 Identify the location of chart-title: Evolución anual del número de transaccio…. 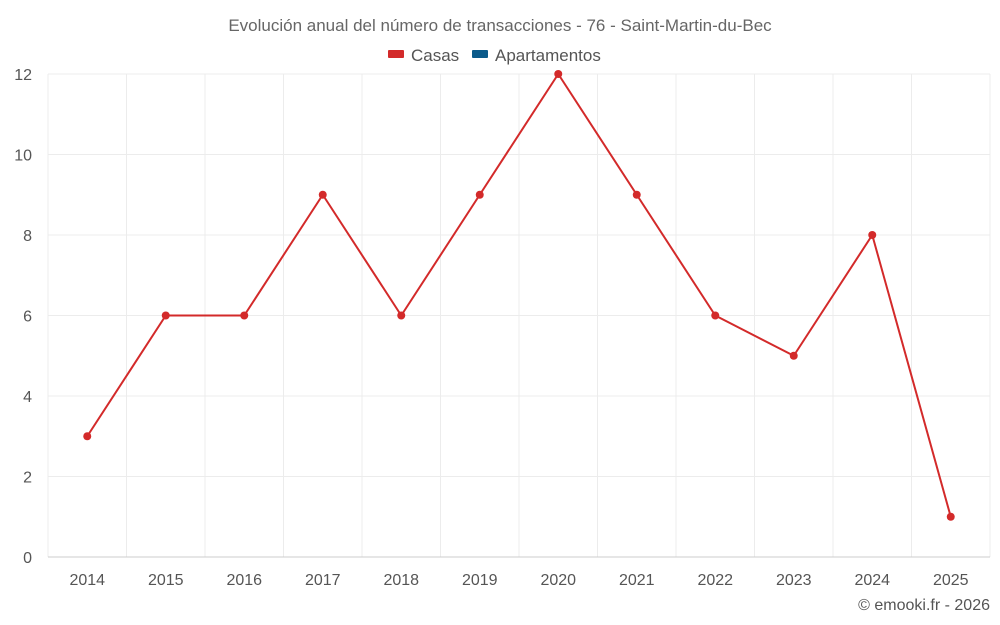
(500, 25).